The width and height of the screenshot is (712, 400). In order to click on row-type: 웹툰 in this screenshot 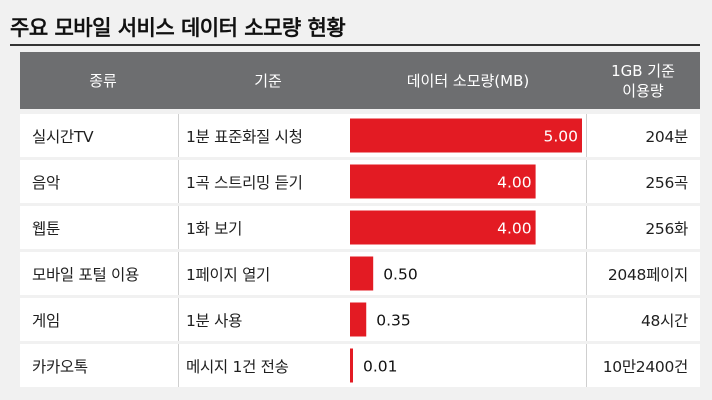, I will do `click(46, 228)`.